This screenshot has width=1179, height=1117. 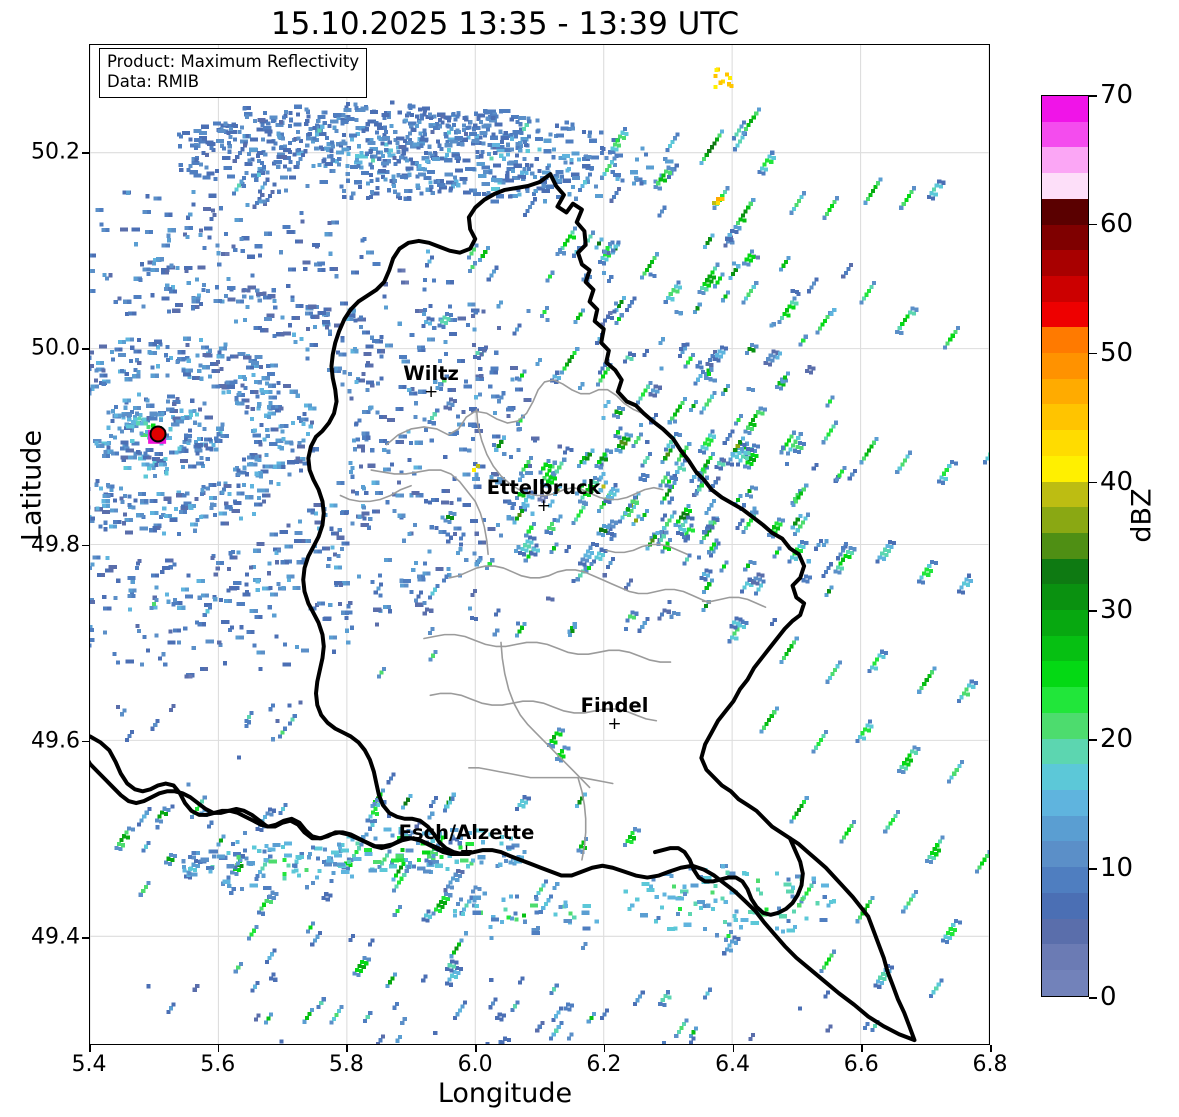 I want to click on x-tick-label: 6.4, so click(x=733, y=1064).